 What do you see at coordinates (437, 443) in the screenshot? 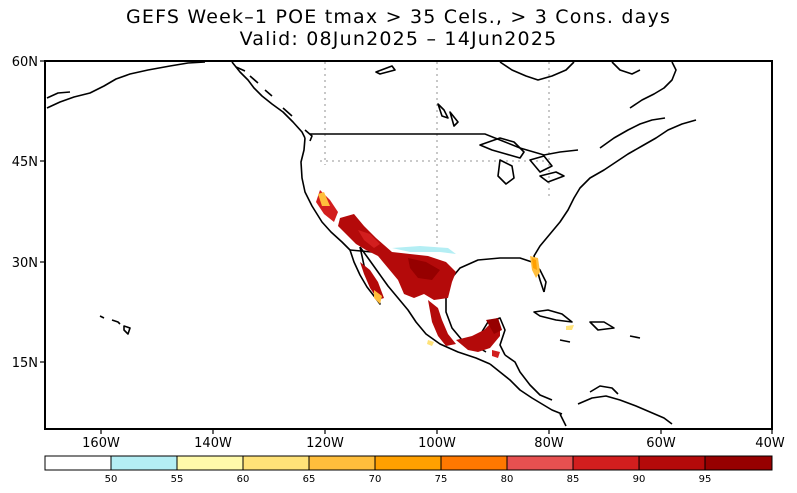
I see `lon-label-100w: 100W` at bounding box center [437, 443].